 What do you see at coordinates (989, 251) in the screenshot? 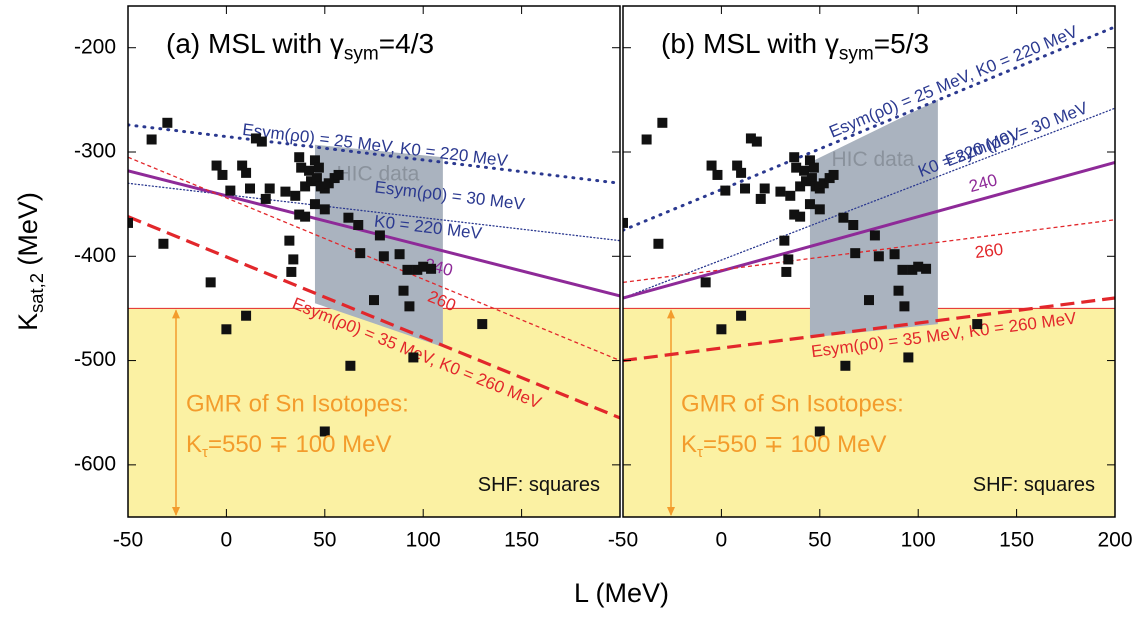
I see `line-label: 260` at bounding box center [989, 251].